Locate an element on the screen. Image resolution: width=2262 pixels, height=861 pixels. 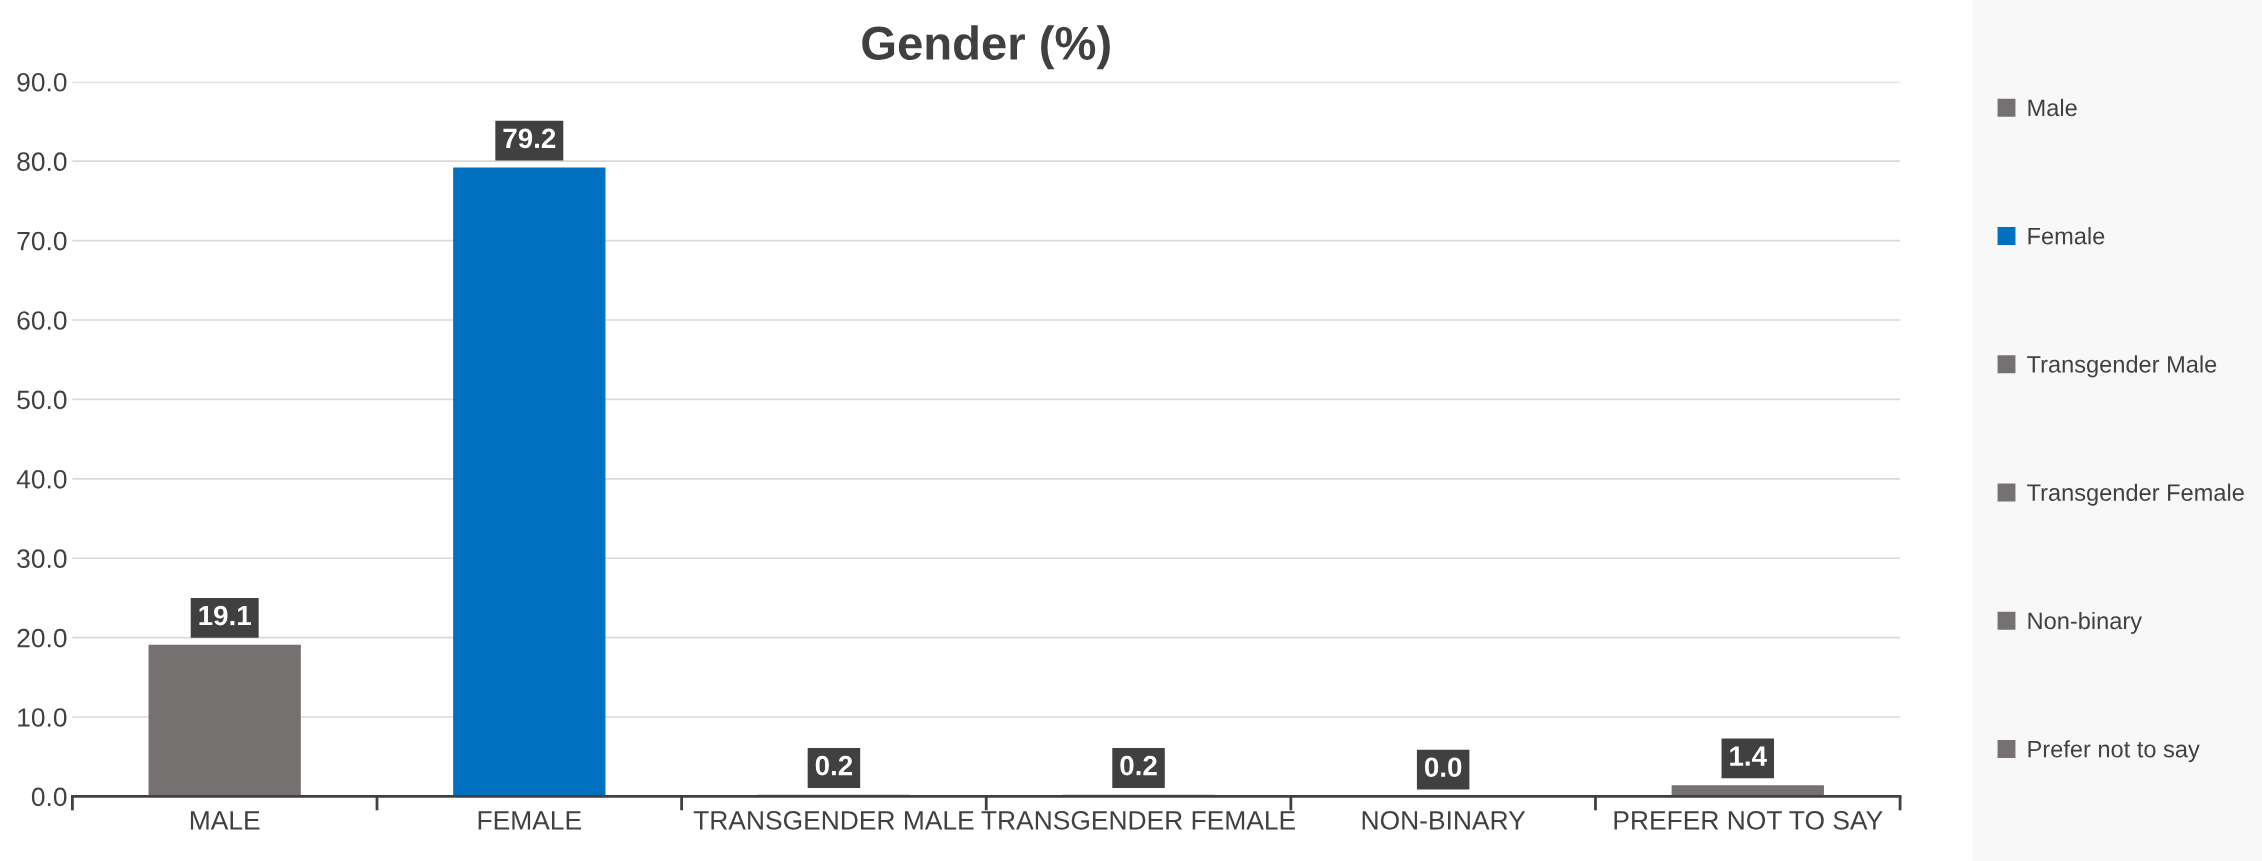
y-tick-label: 40.0 is located at coordinates (41, 479).